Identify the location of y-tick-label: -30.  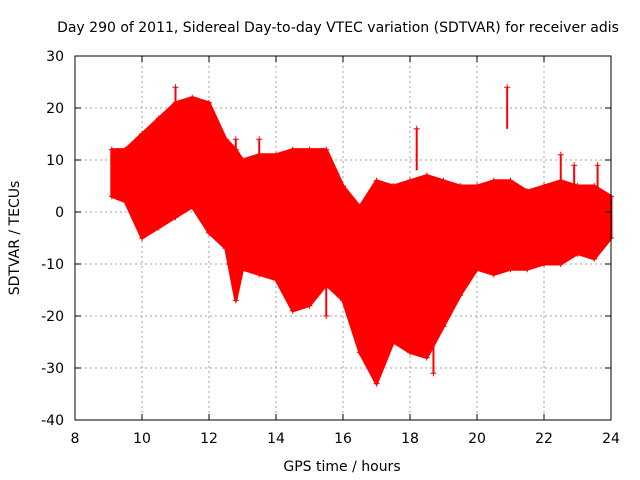
(52, 369).